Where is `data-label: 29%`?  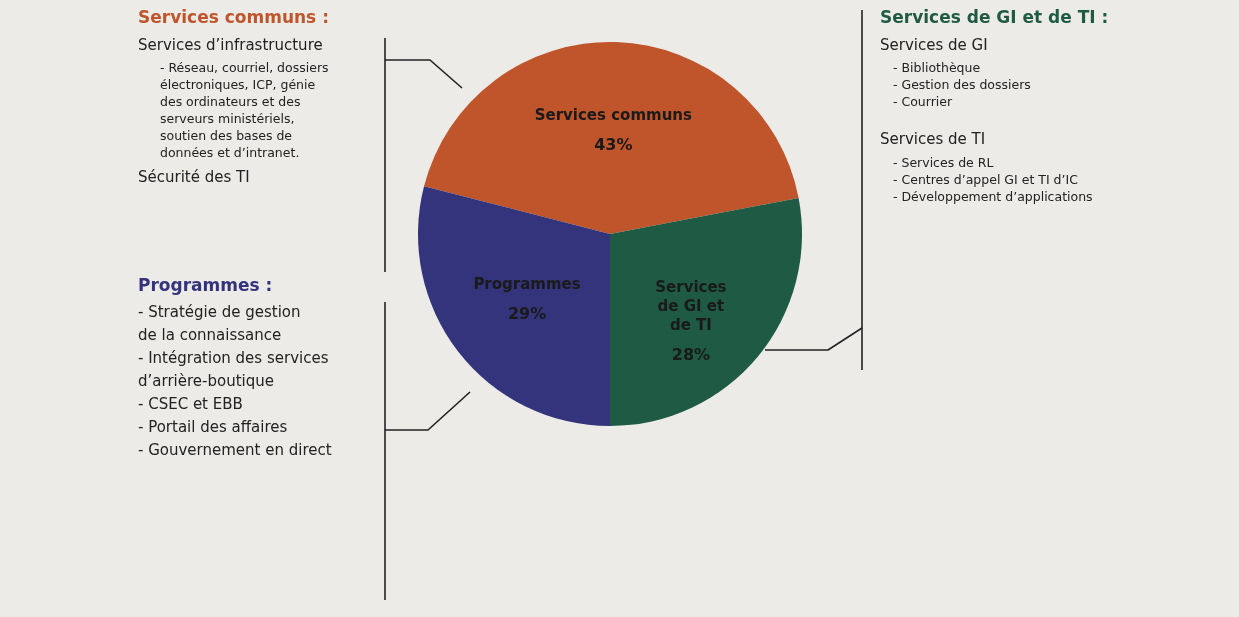
data-label: 29% is located at coordinates (527, 314).